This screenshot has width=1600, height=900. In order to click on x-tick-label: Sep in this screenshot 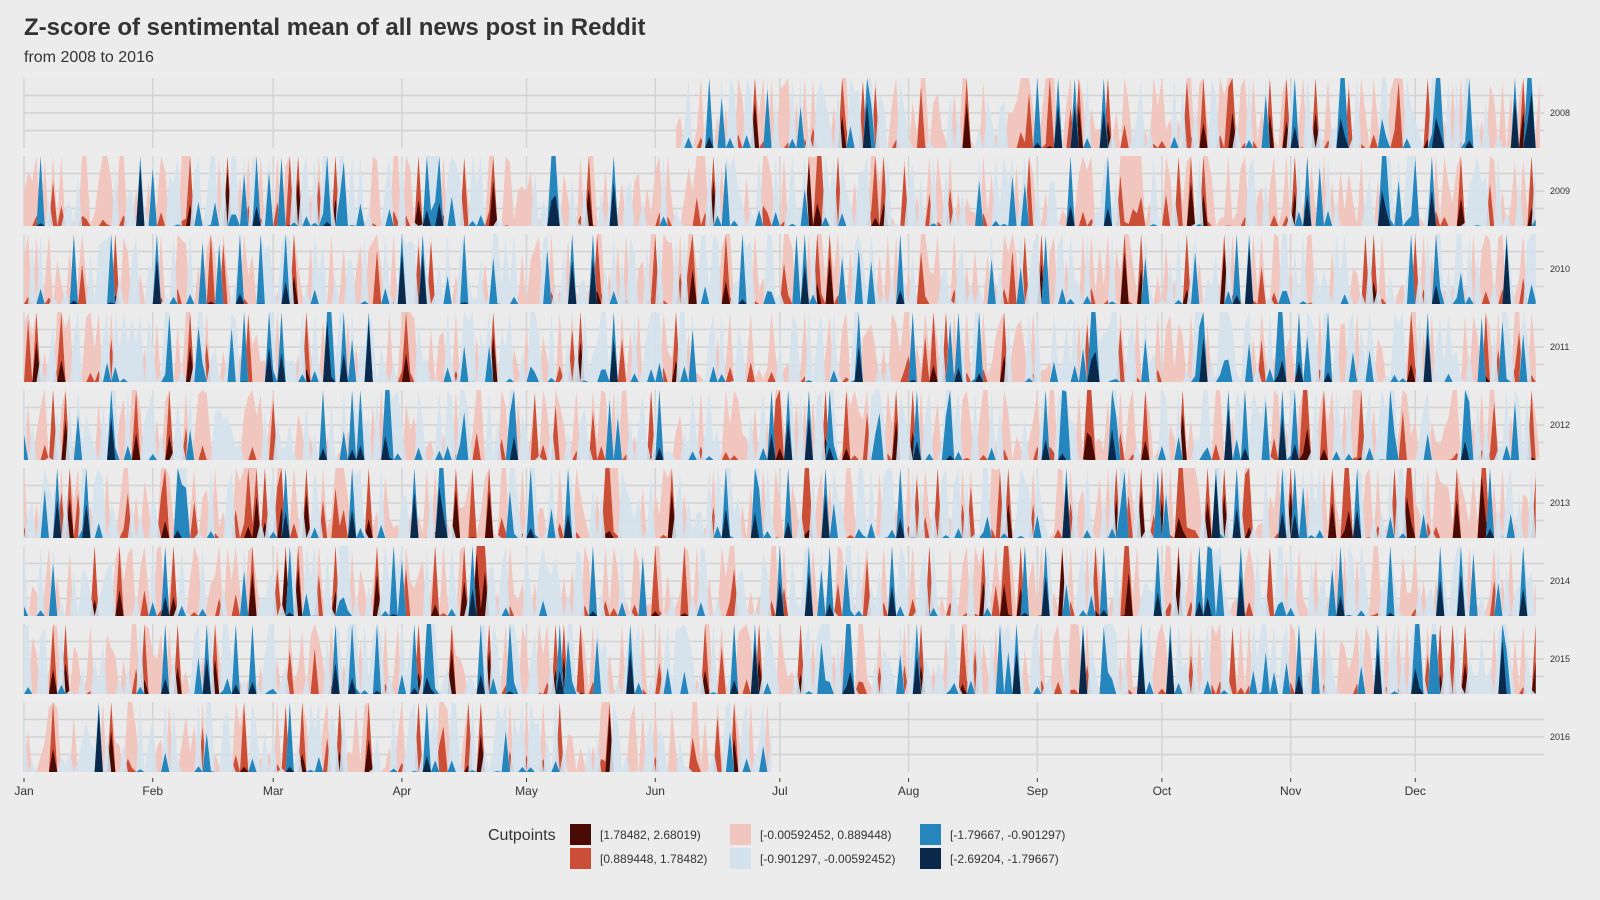, I will do `click(1038, 791)`.